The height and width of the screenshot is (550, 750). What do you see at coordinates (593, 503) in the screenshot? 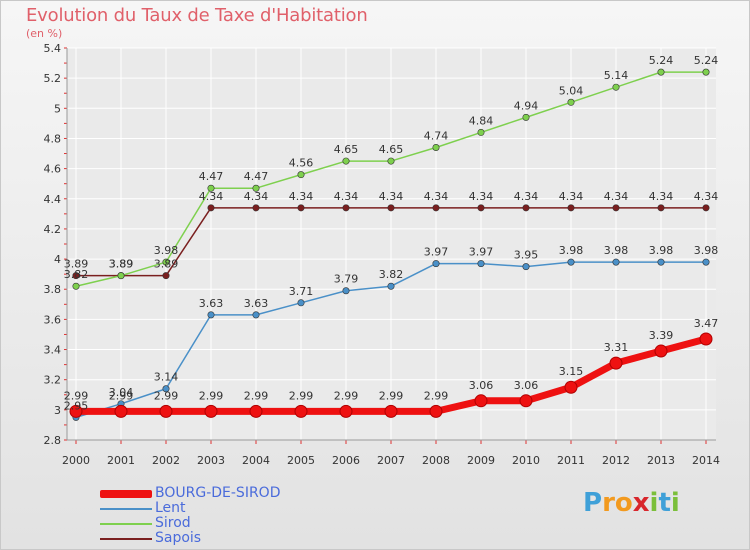
I see `brand-letter: P` at bounding box center [593, 503].